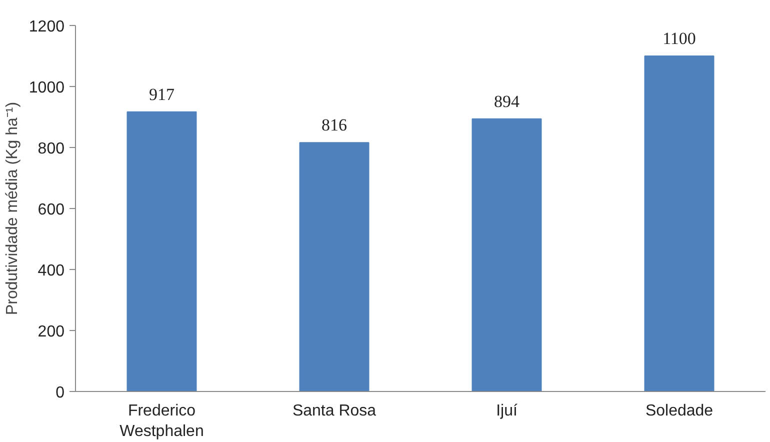 The width and height of the screenshot is (770, 442). Describe the element at coordinates (334, 411) in the screenshot. I see `x-tick-label: Santa Rosa` at that location.